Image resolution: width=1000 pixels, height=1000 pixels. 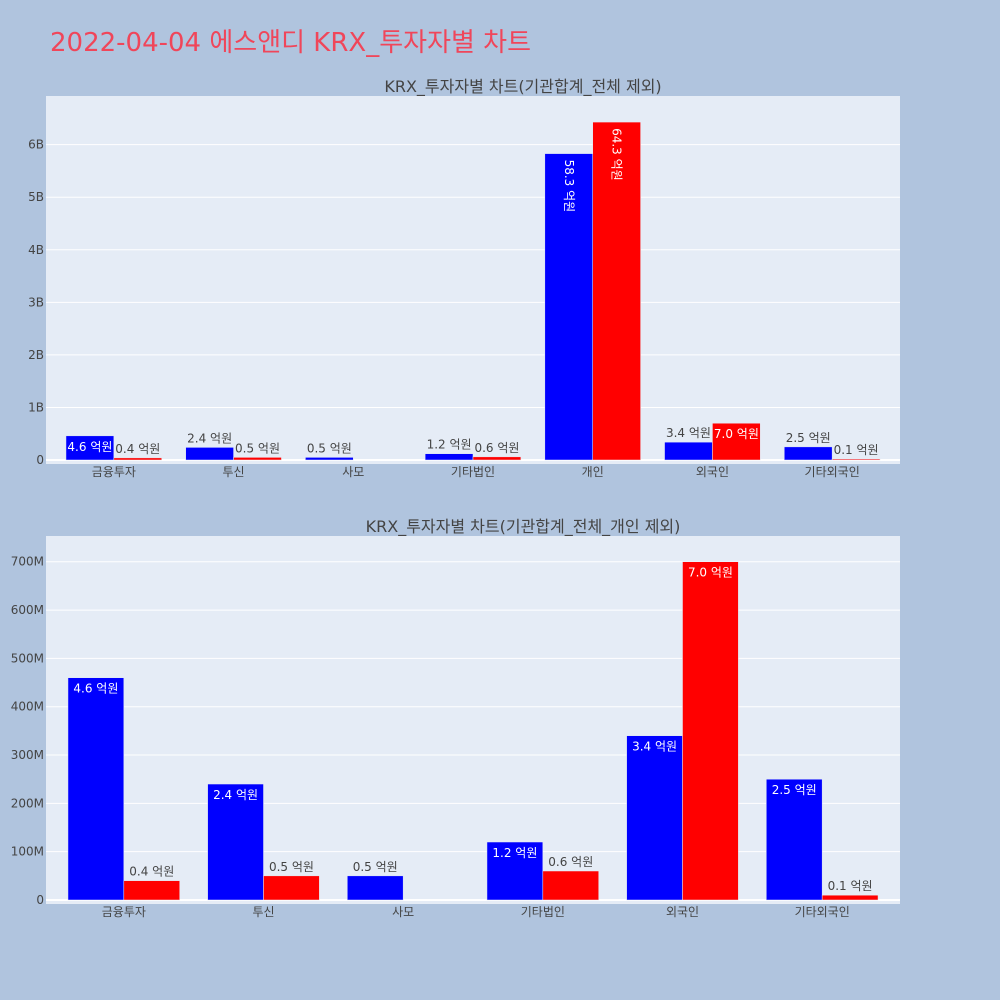 I want to click on y-tick-label: 4B, so click(x=36, y=250).